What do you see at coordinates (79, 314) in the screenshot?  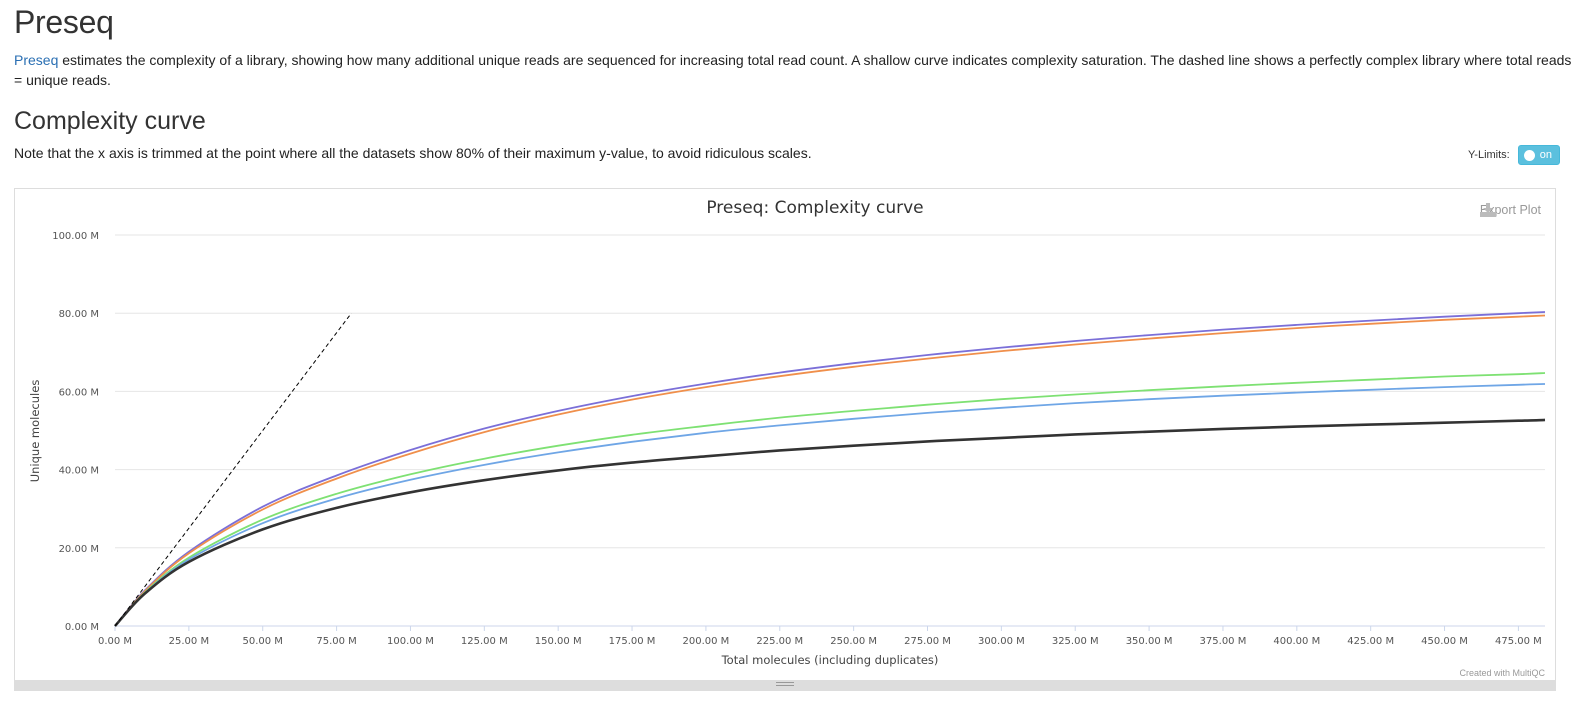 I see `y-tick-label: 80.00 M` at bounding box center [79, 314].